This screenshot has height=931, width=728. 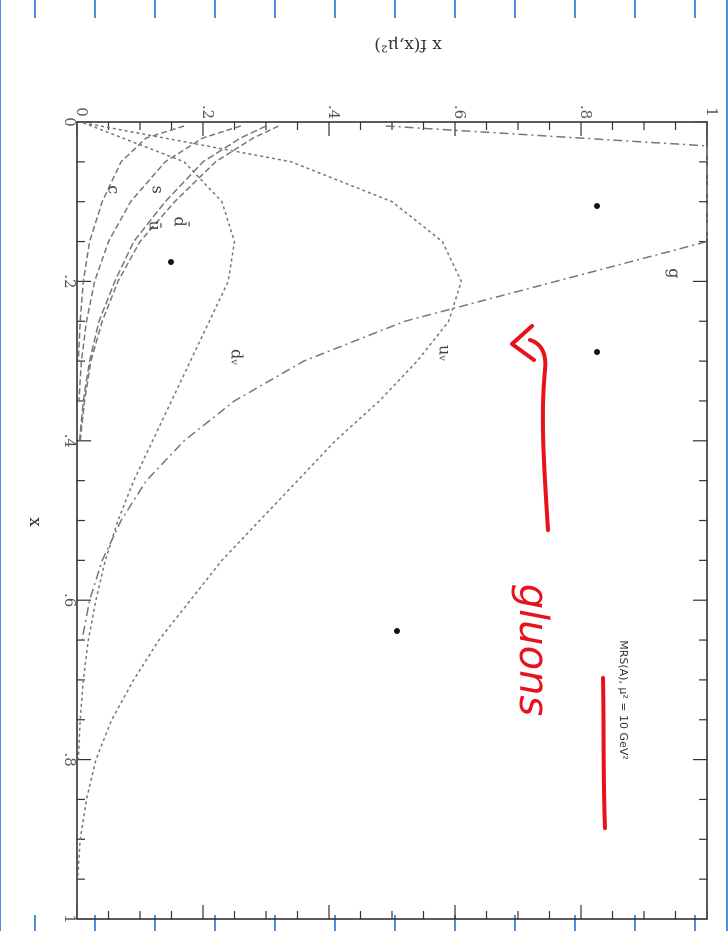 I want to click on series-label: g, so click(x=674, y=273).